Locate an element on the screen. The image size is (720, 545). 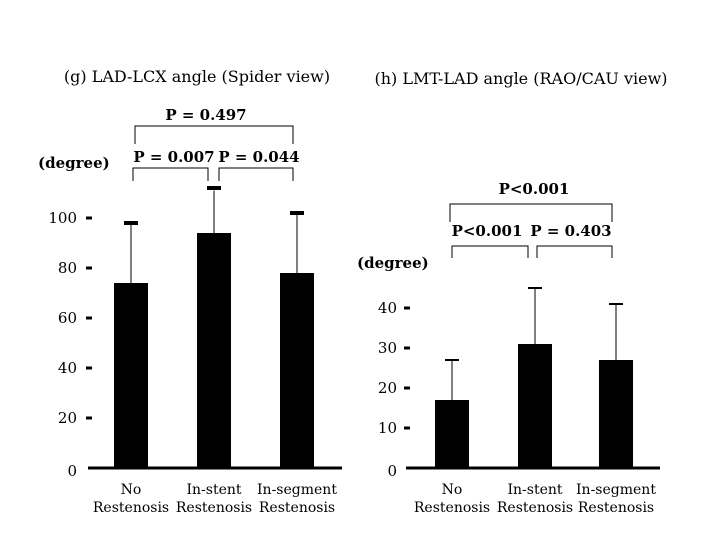
chart-h-ylabel: (degree) is located at coordinates (393, 263).